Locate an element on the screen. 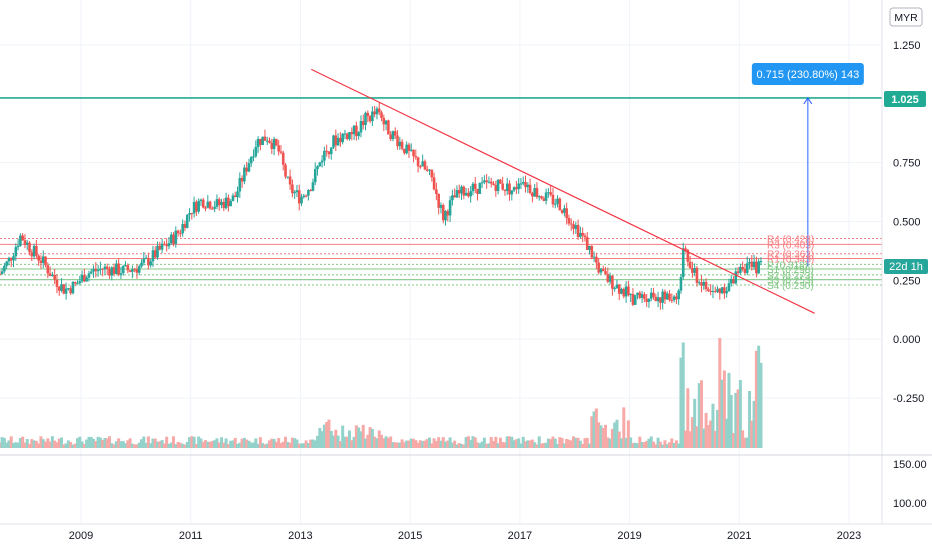 The height and width of the screenshot is (555, 932). measure-tool: 0.715 (230.80%) 143 is located at coordinates (807, 165).